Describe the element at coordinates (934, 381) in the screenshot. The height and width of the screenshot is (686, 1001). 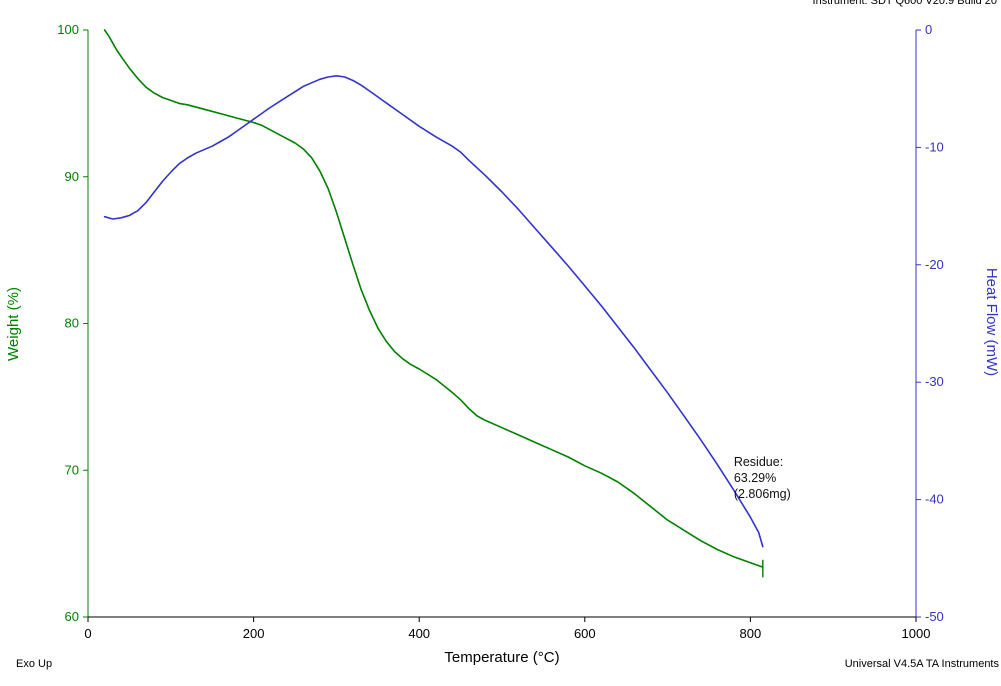
I see `right-axis-tick-label: -30` at that location.